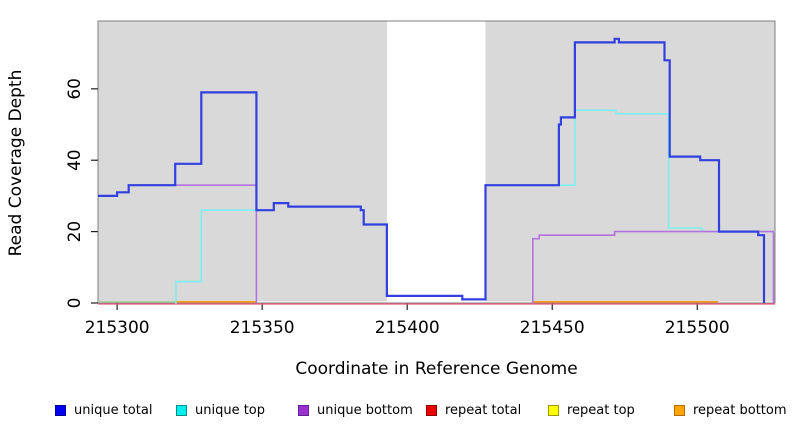  I want to click on legend-item-unique-total: unique total, so click(103, 410).